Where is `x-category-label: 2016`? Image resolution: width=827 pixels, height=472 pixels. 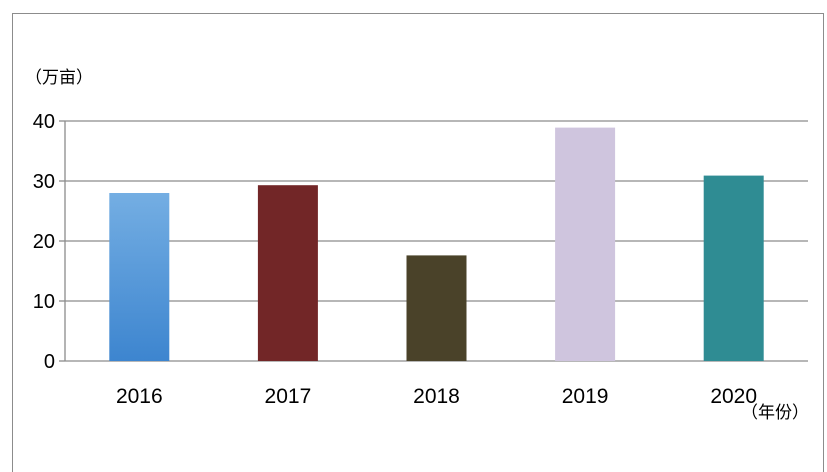 x-category-label: 2016 is located at coordinates (139, 396).